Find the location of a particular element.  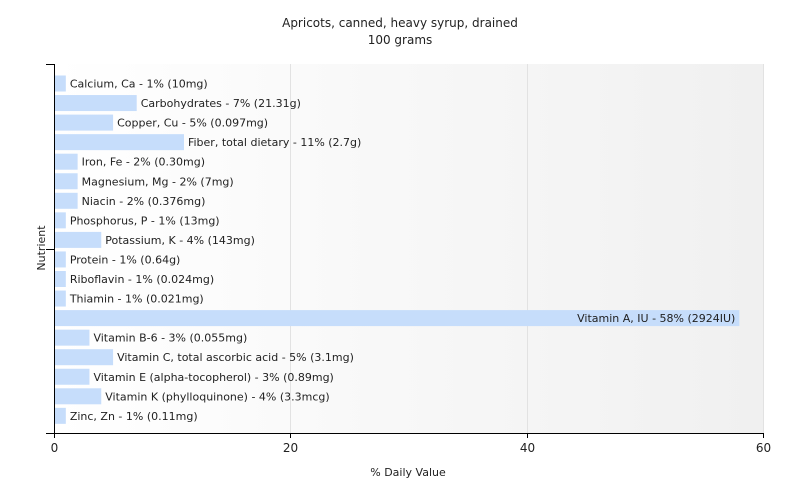

bar-label: Iron, Fe - 2% (0.30mg) is located at coordinates (143, 162).